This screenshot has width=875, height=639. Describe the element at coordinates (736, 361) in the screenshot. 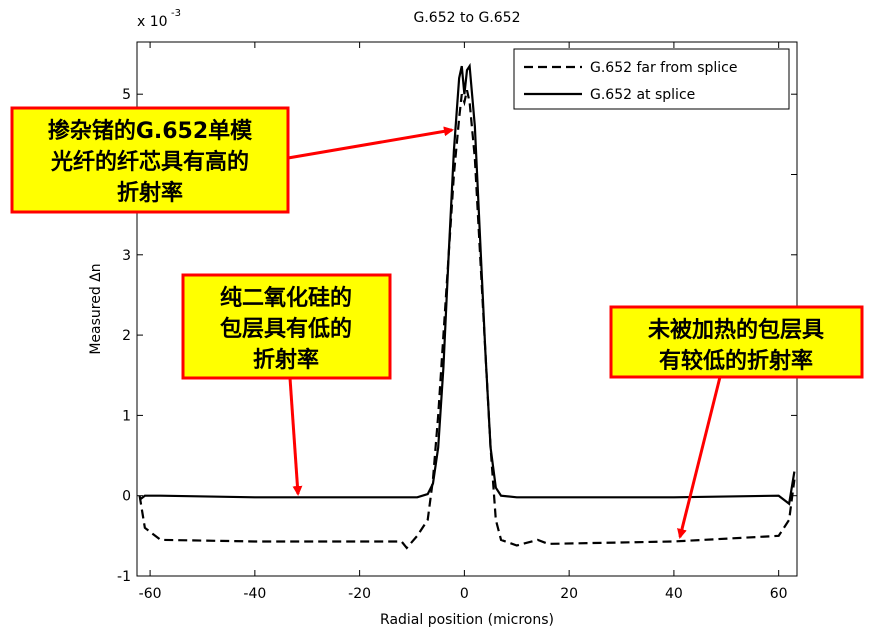

I see `annotation-text: 有较低的折射率` at that location.